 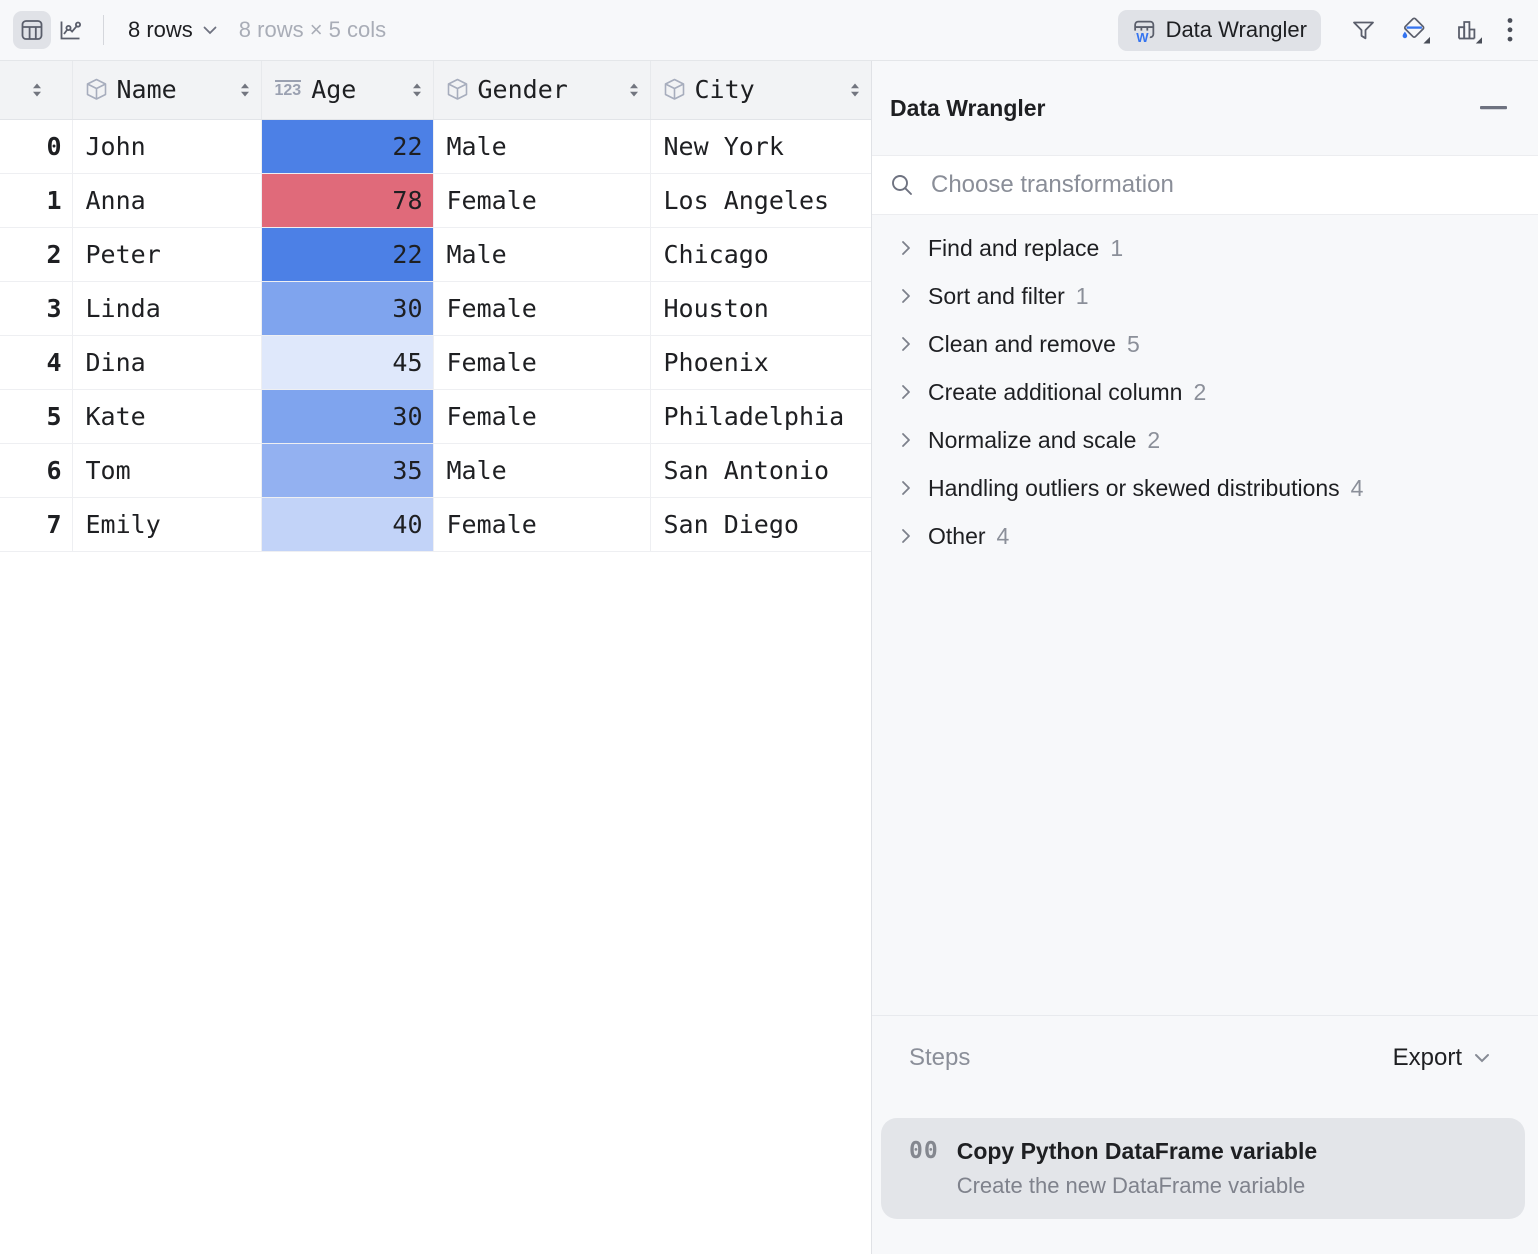 What do you see at coordinates (1205, 248) in the screenshot?
I see `transformation-category: Find and replace 1` at bounding box center [1205, 248].